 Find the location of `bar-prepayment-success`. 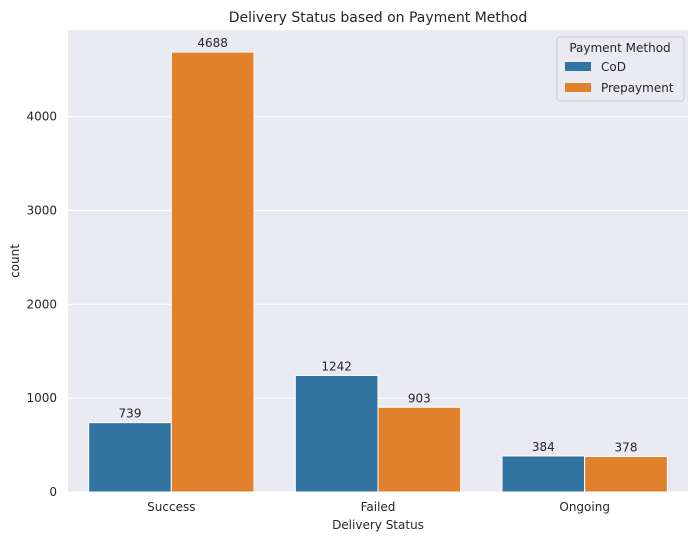

bar-prepayment-success is located at coordinates (212, 272).